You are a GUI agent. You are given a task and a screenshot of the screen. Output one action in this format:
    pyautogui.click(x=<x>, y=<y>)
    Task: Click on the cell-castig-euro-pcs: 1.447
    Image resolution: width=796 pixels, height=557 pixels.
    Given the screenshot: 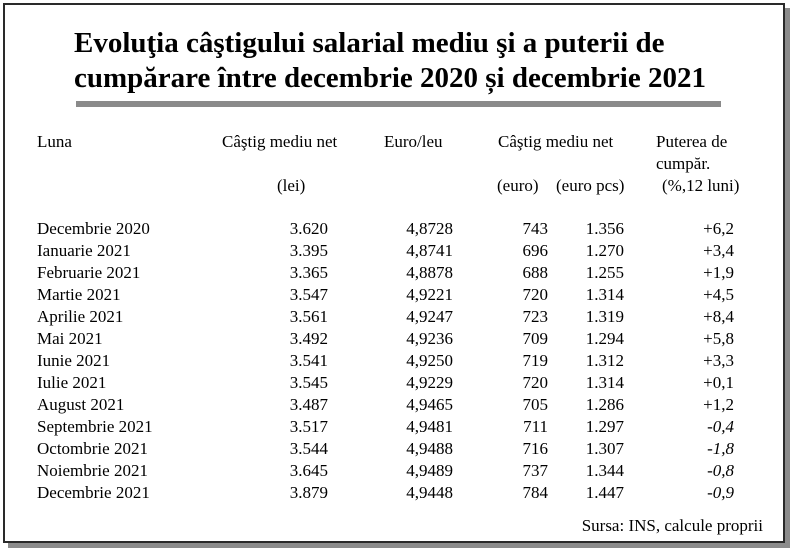 What is the action you would take?
    pyautogui.click(x=604, y=492)
    